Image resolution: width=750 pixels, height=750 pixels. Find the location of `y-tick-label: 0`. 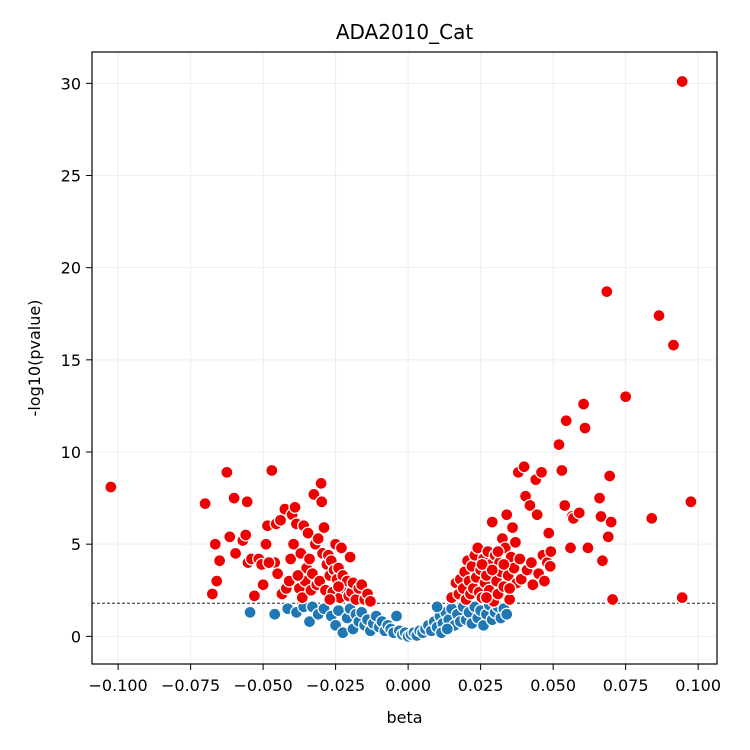

y-tick-label: 0 is located at coordinates (76, 636).